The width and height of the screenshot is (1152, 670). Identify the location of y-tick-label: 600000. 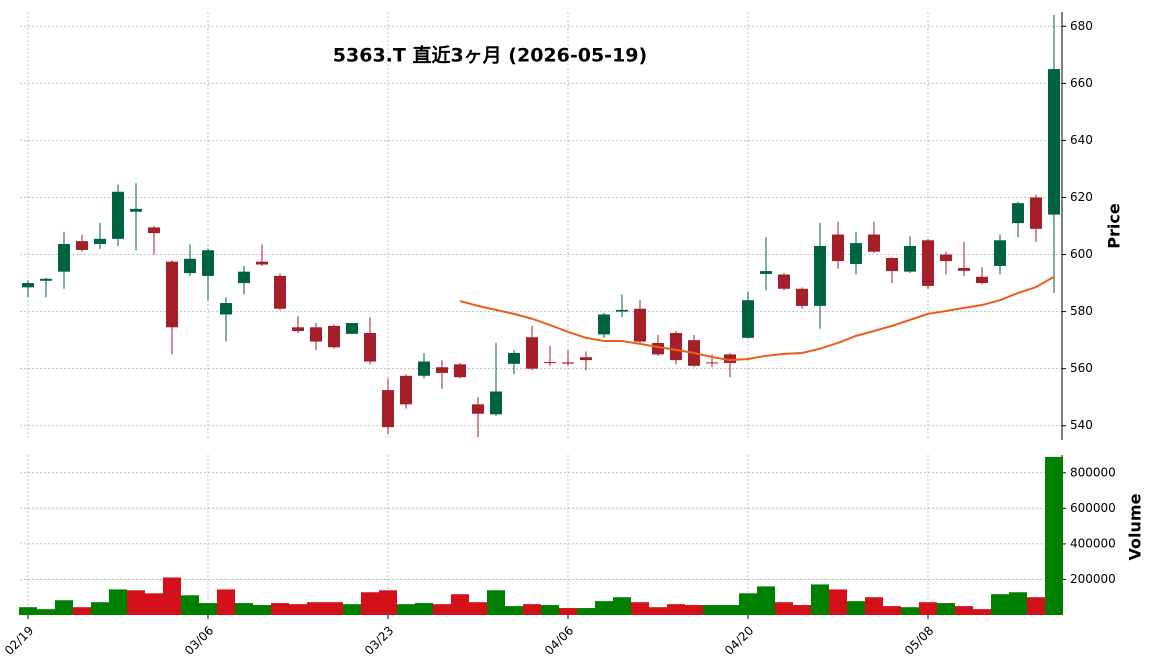
(1093, 508).